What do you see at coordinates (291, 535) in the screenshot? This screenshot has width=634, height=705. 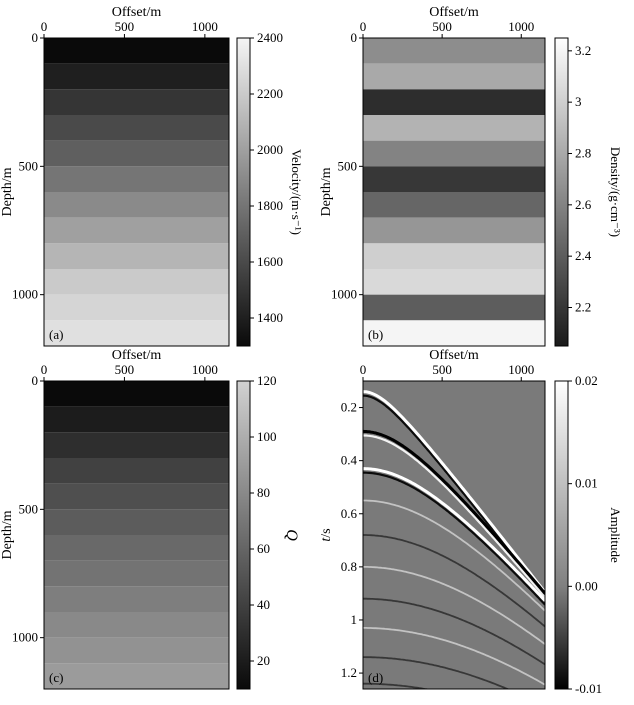 I see `colorbar-label: Q` at bounding box center [291, 535].